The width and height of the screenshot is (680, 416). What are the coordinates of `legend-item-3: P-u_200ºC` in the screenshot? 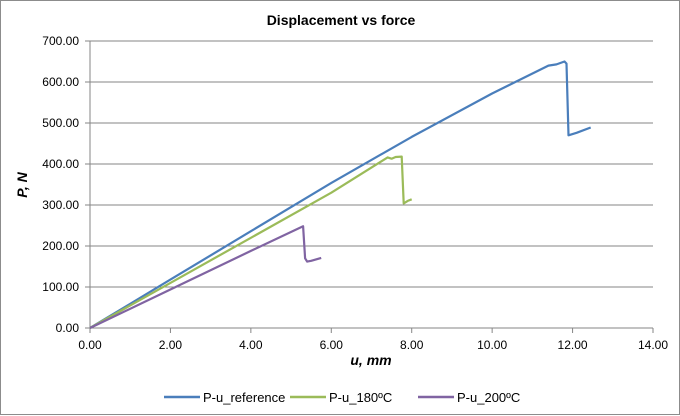 It's located at (469, 397).